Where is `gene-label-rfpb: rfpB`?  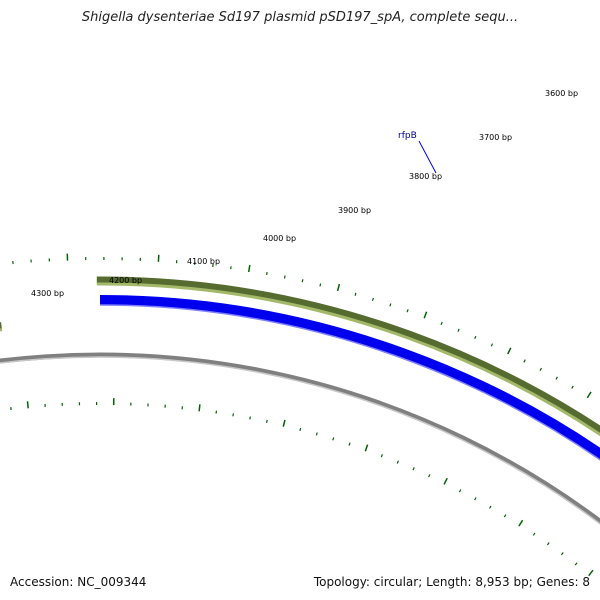 gene-label-rfpb: rfpB is located at coordinates (407, 136).